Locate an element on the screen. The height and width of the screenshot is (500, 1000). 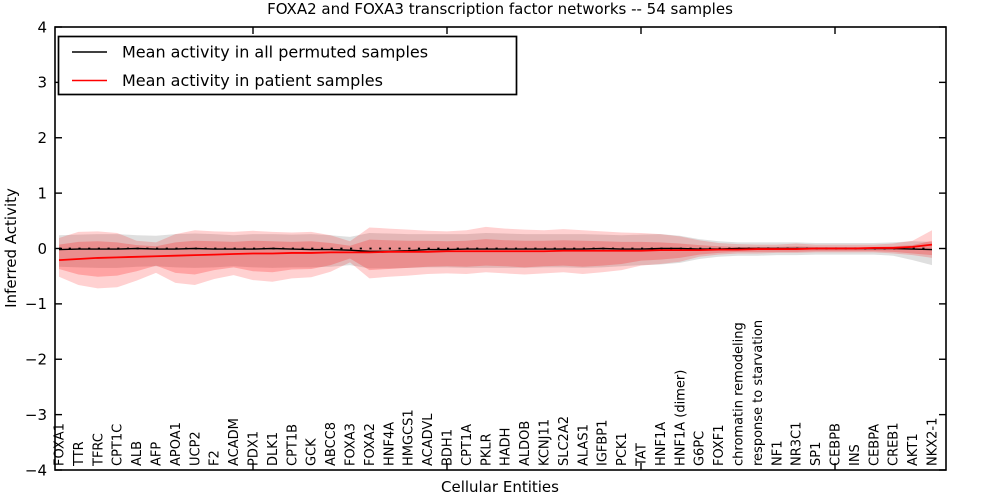
x-category-label: HMGCS1 is located at coordinates (409, 437).